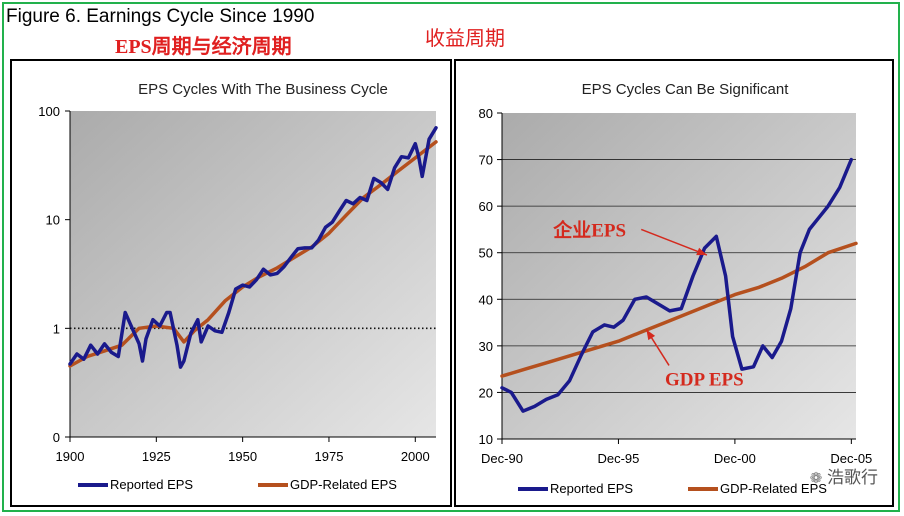  Describe the element at coordinates (465, 39) in the screenshot. I see `chinese-subtitle-2: 收益周期` at that location.